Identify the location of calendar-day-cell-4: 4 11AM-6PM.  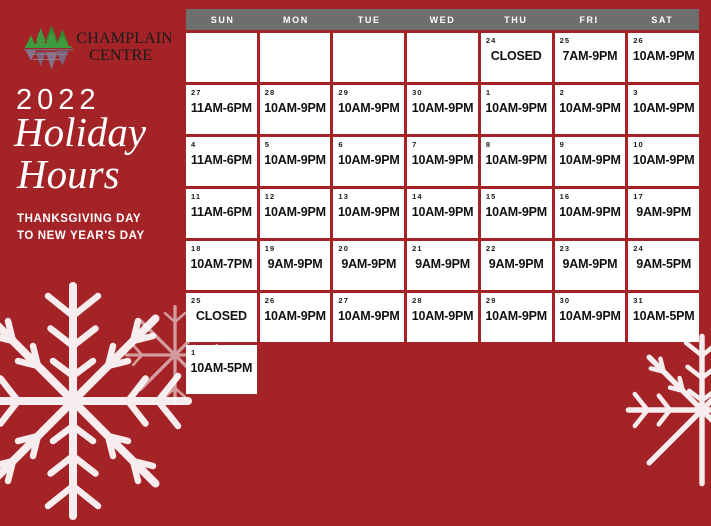
(221, 161).